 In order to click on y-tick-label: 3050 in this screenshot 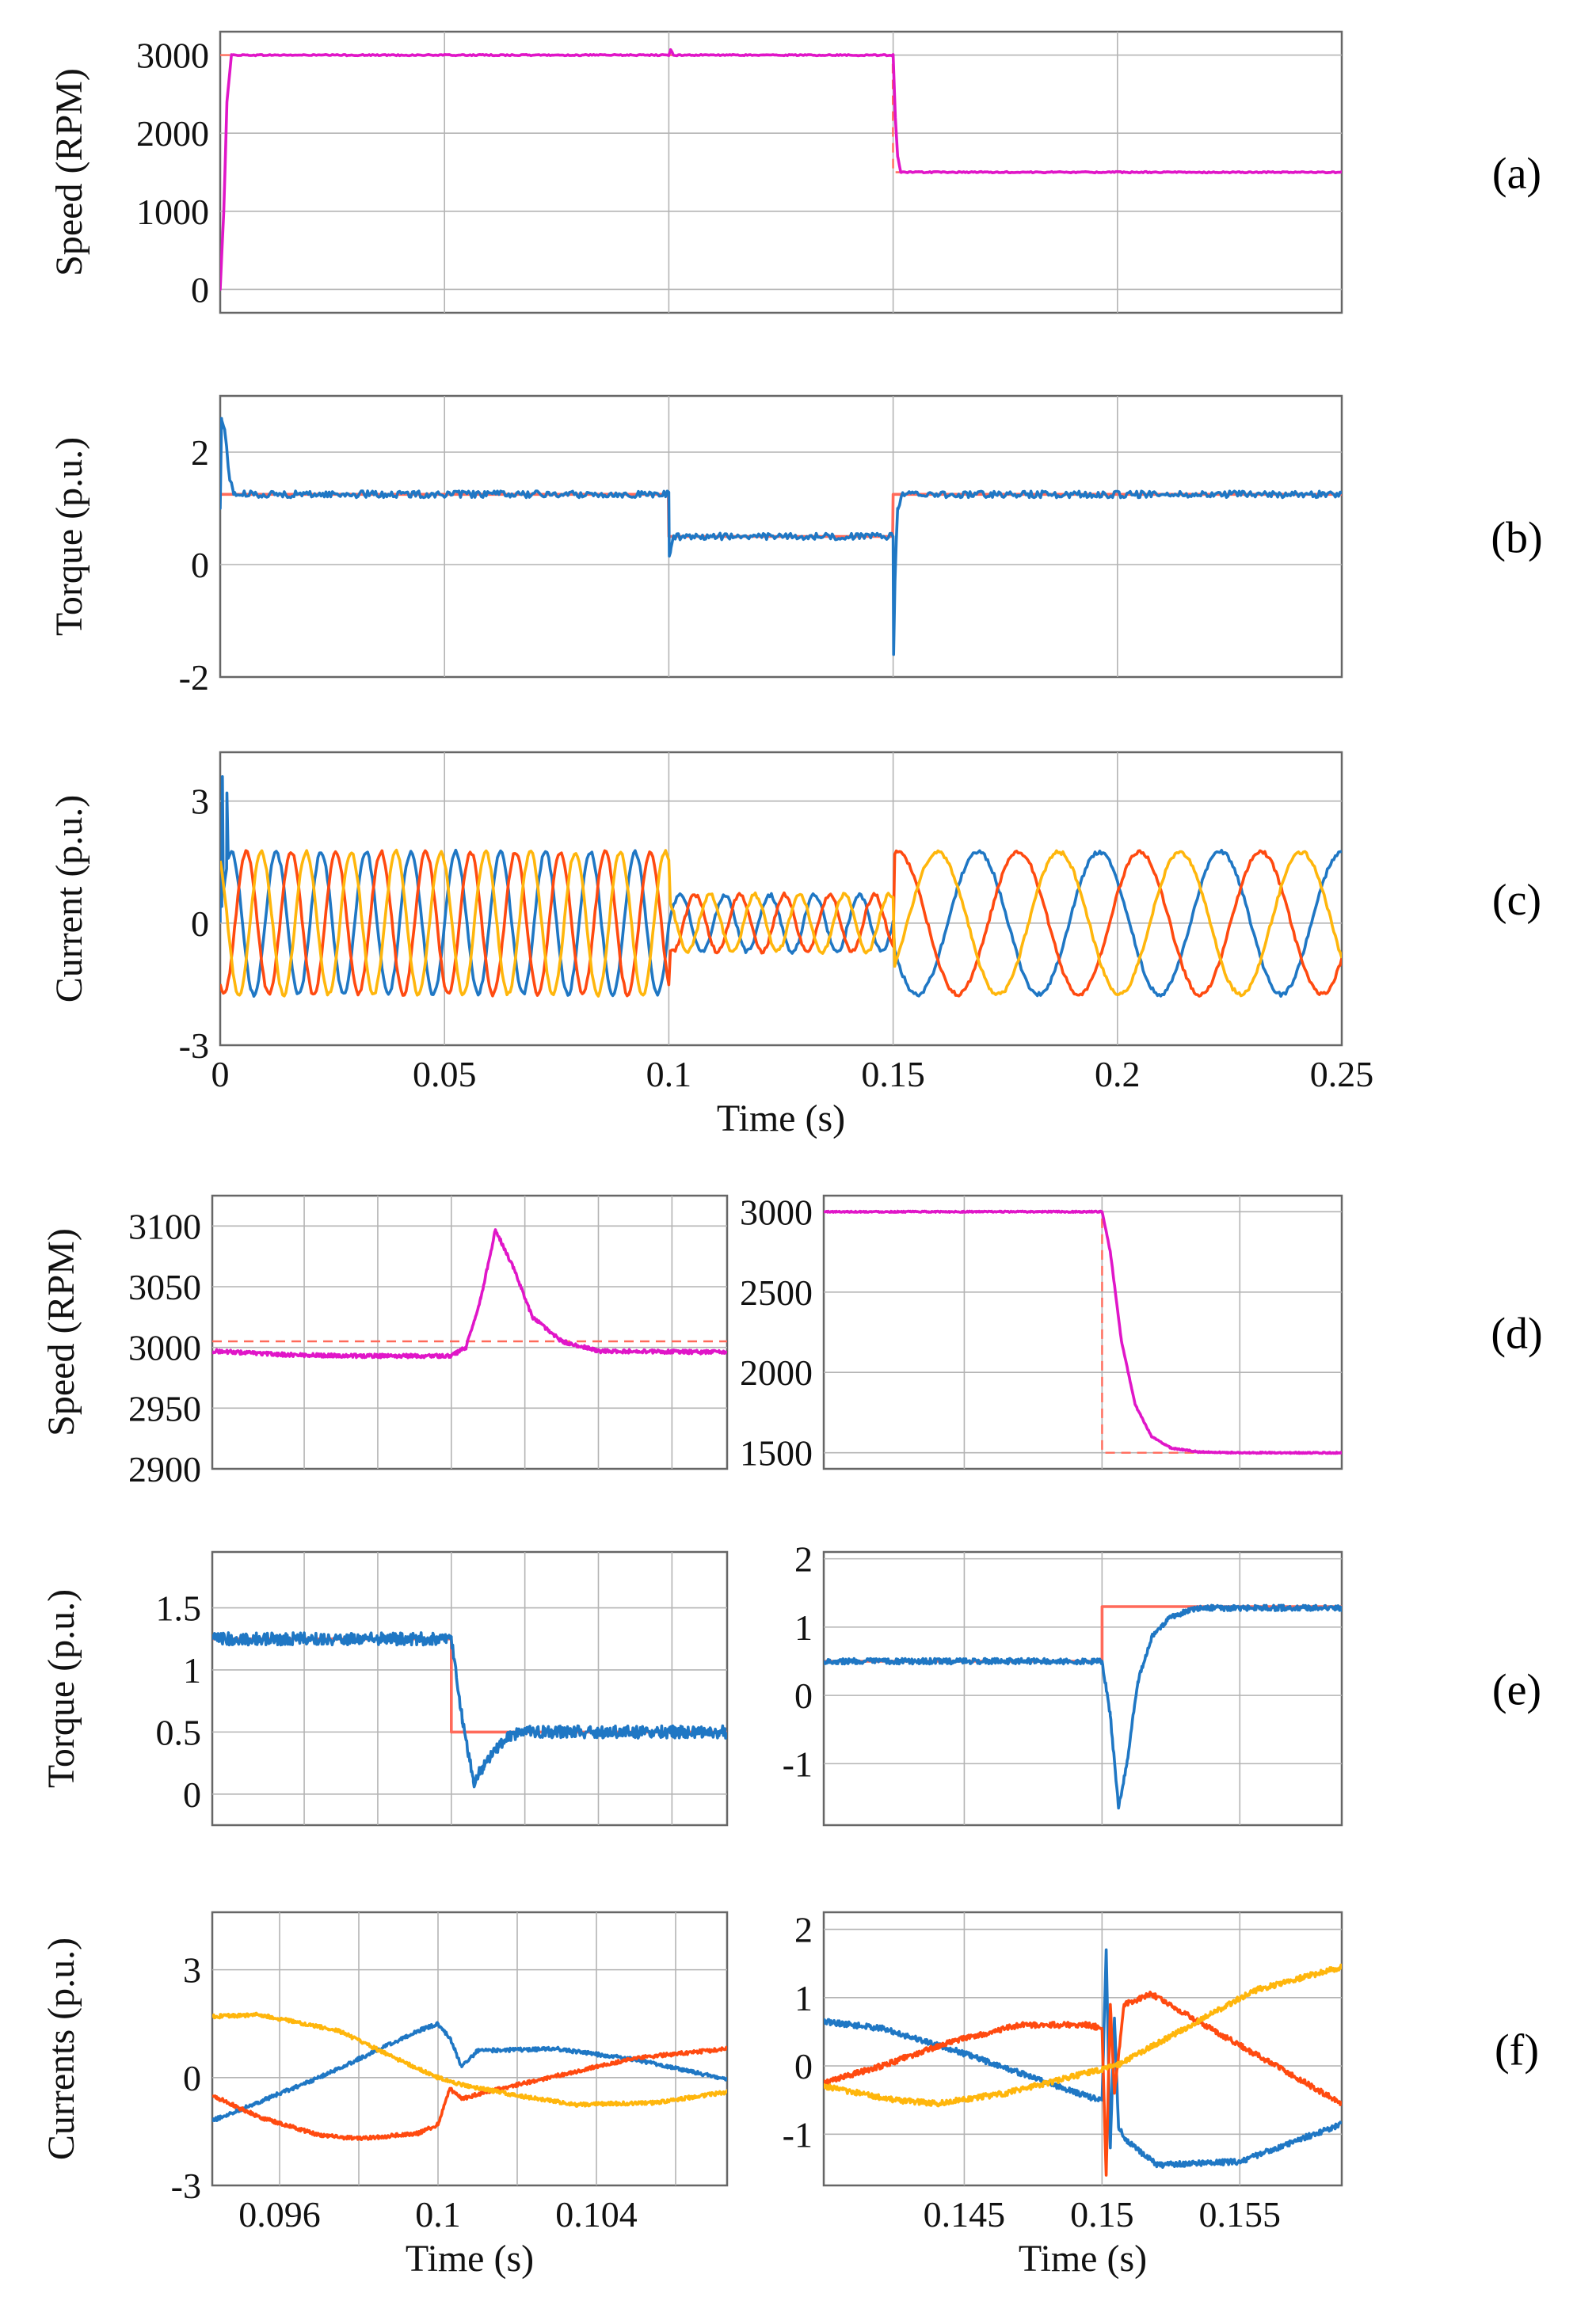, I will do `click(164, 1287)`.